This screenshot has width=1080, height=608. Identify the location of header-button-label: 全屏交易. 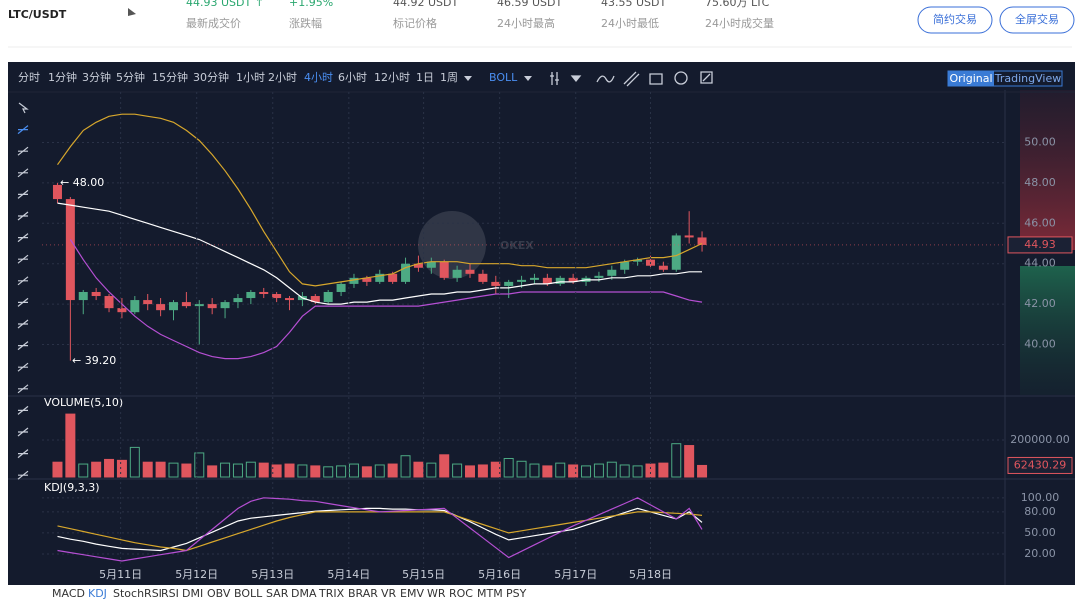
(1037, 19).